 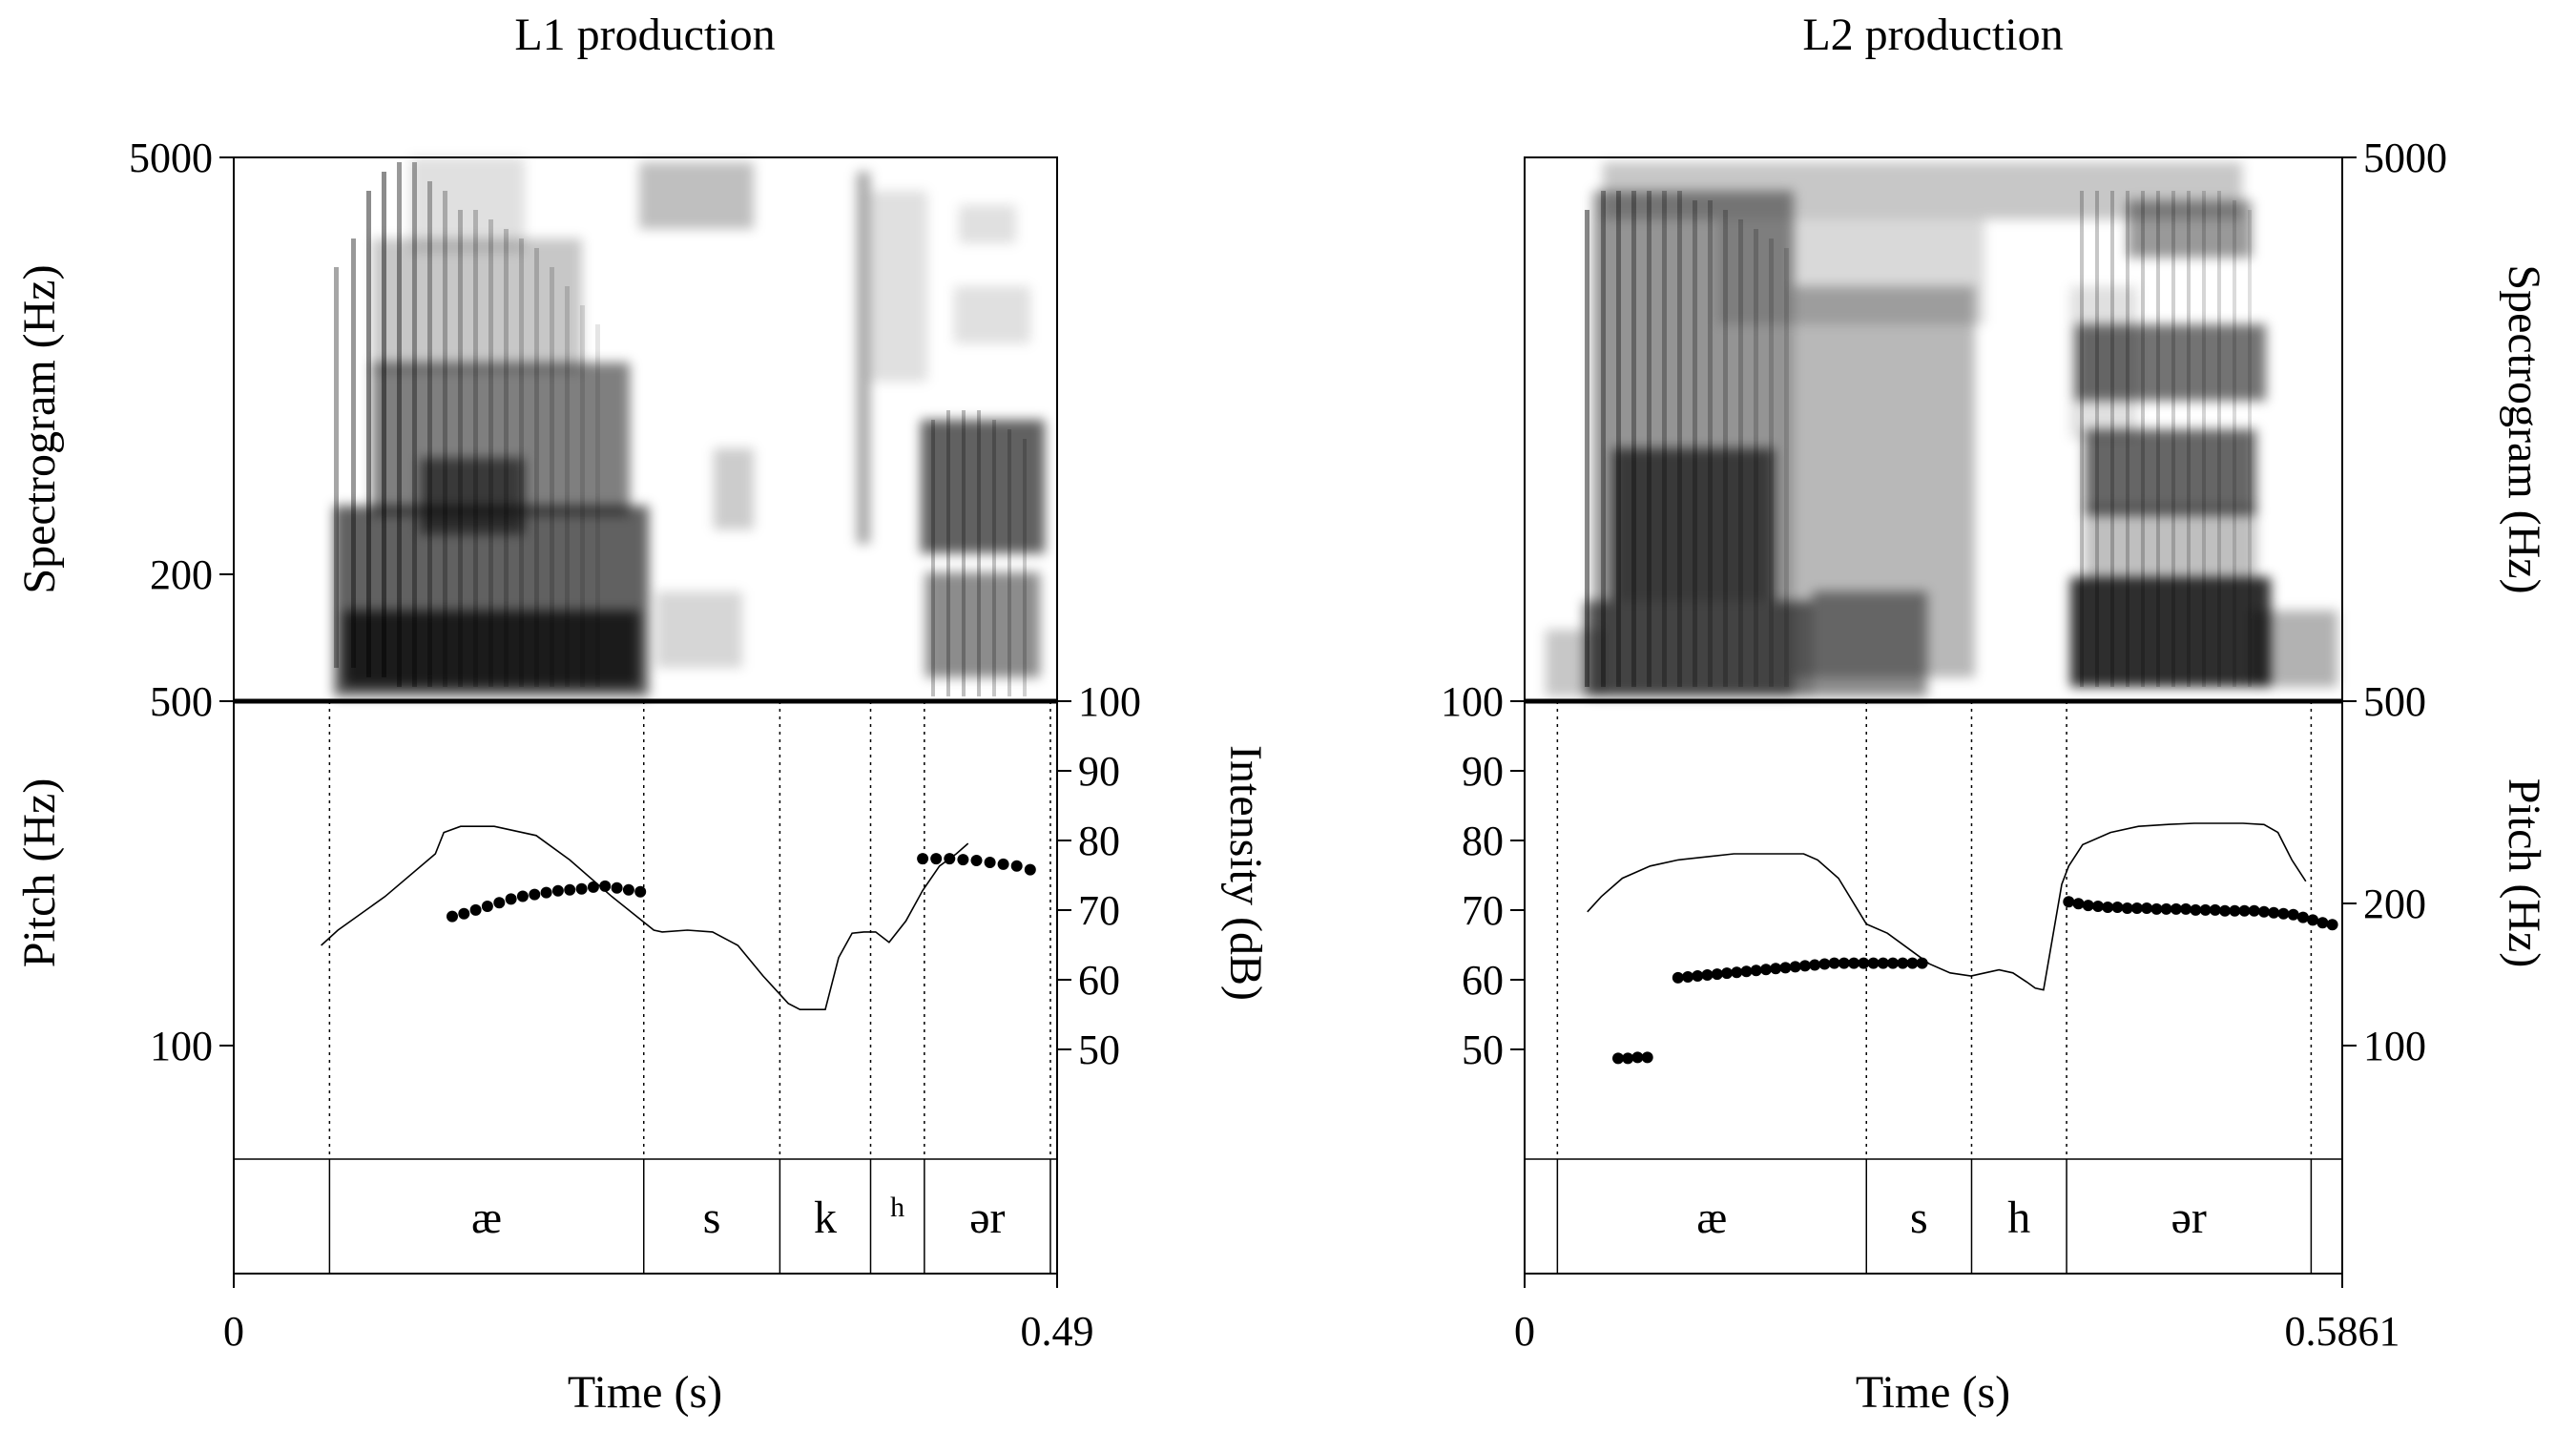 What do you see at coordinates (1524, 1331) in the screenshot?
I see `x-tick-label: 0` at bounding box center [1524, 1331].